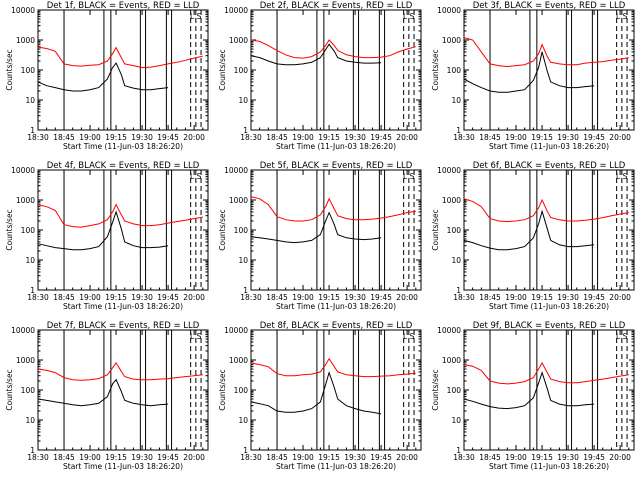  What do you see at coordinates (336, 166) in the screenshot?
I see `panel-title: Det 5f, BLACK = Events, RED = LLD` at bounding box center [336, 166].